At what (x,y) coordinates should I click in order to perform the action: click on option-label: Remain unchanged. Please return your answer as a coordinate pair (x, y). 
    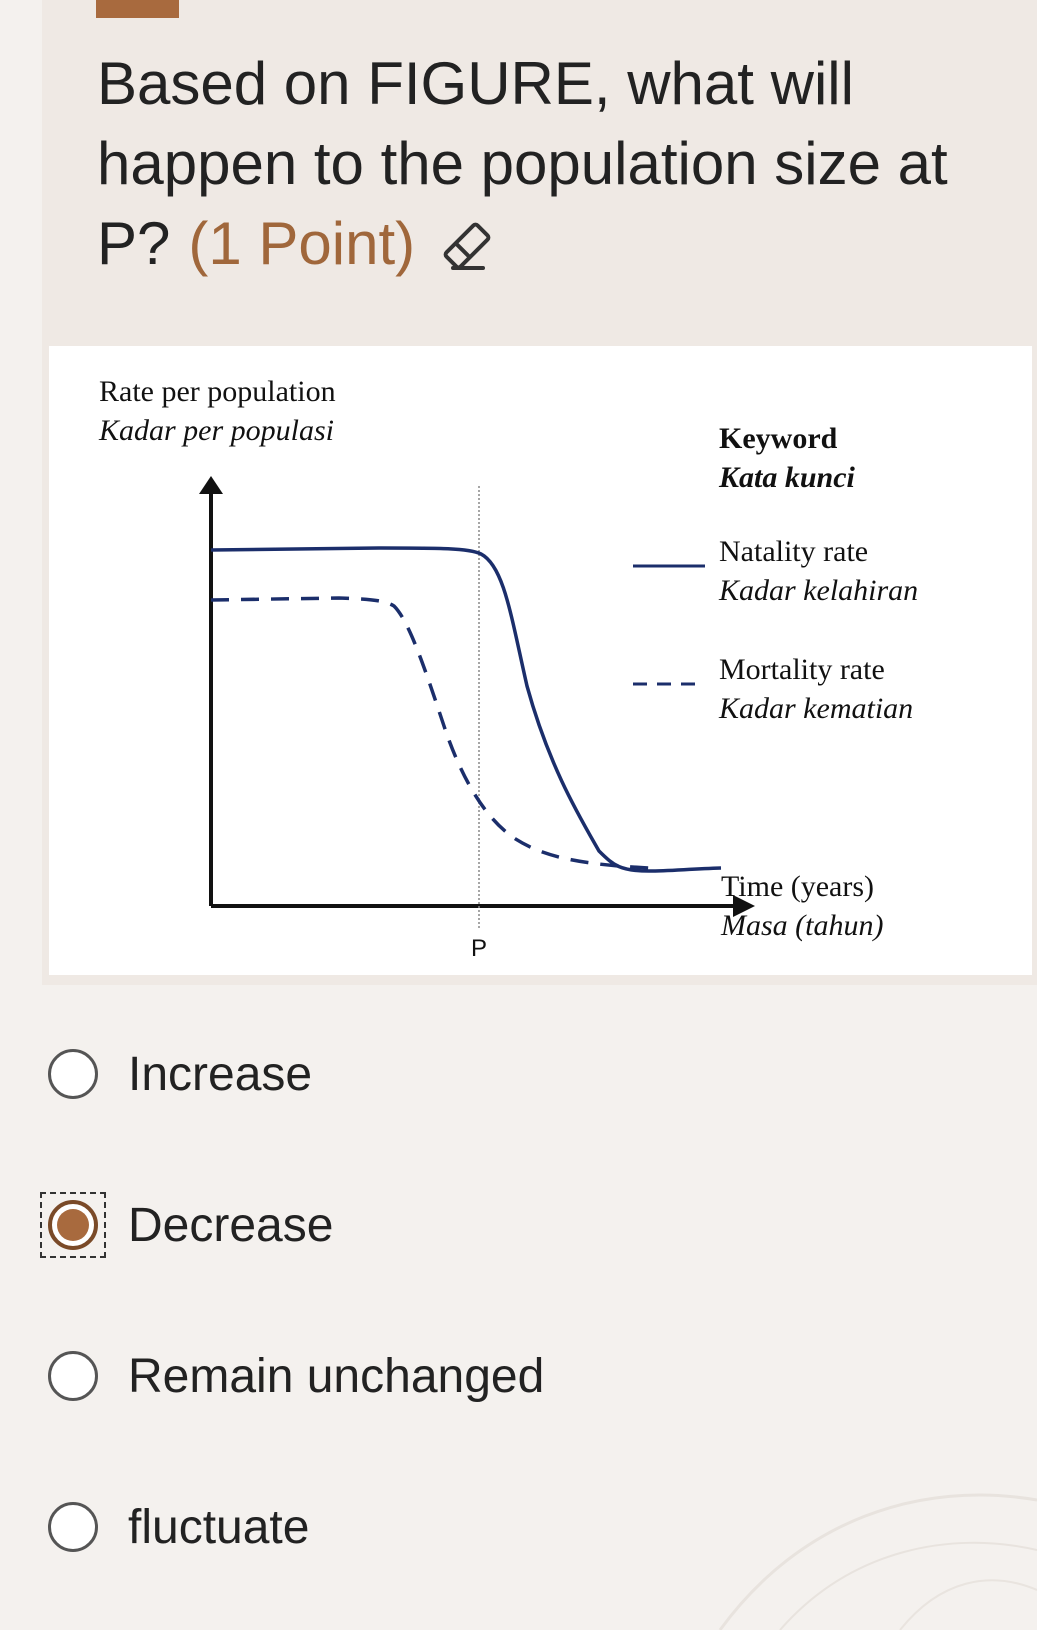
    Looking at the image, I should click on (336, 1376).